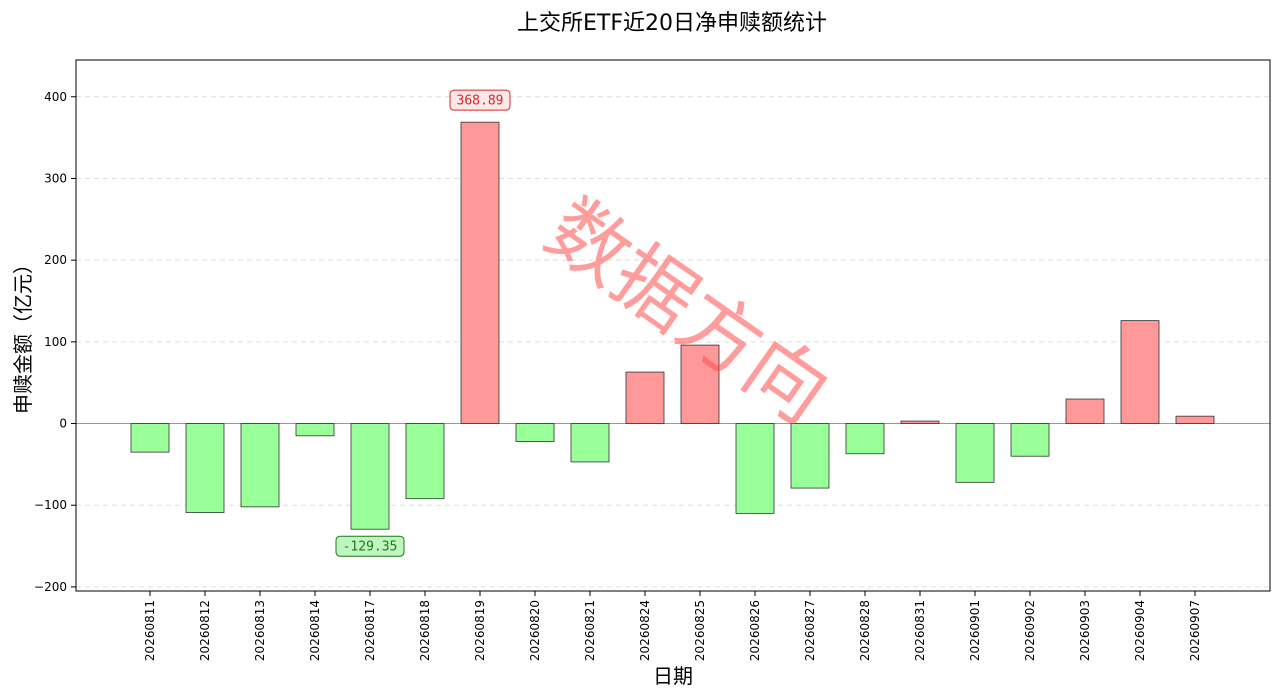 The height and width of the screenshot is (696, 1280). What do you see at coordinates (55, 178) in the screenshot?
I see `y-tick-label: 300` at bounding box center [55, 178].